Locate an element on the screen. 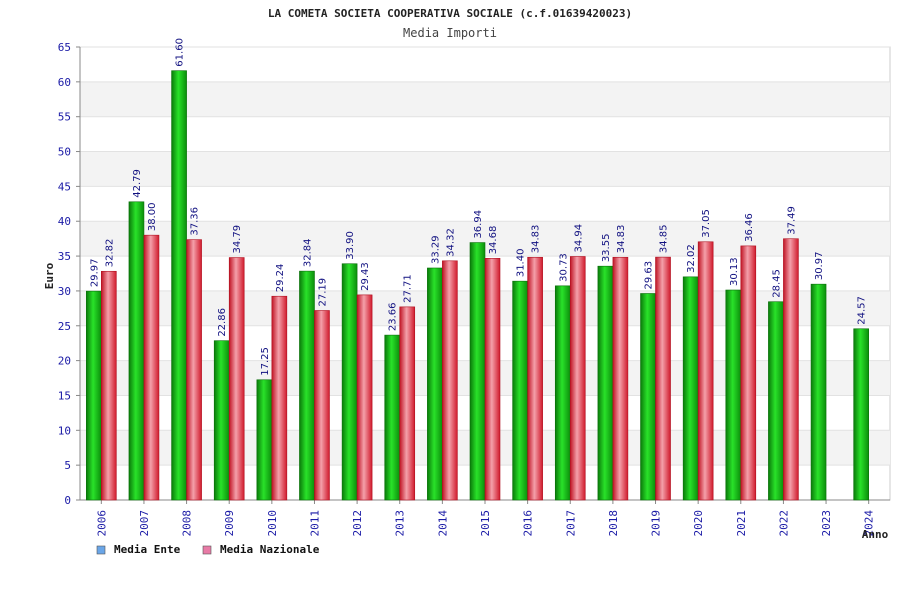 This screenshot has width=900, height=605. y-tick-label: 15 is located at coordinates (64, 395).